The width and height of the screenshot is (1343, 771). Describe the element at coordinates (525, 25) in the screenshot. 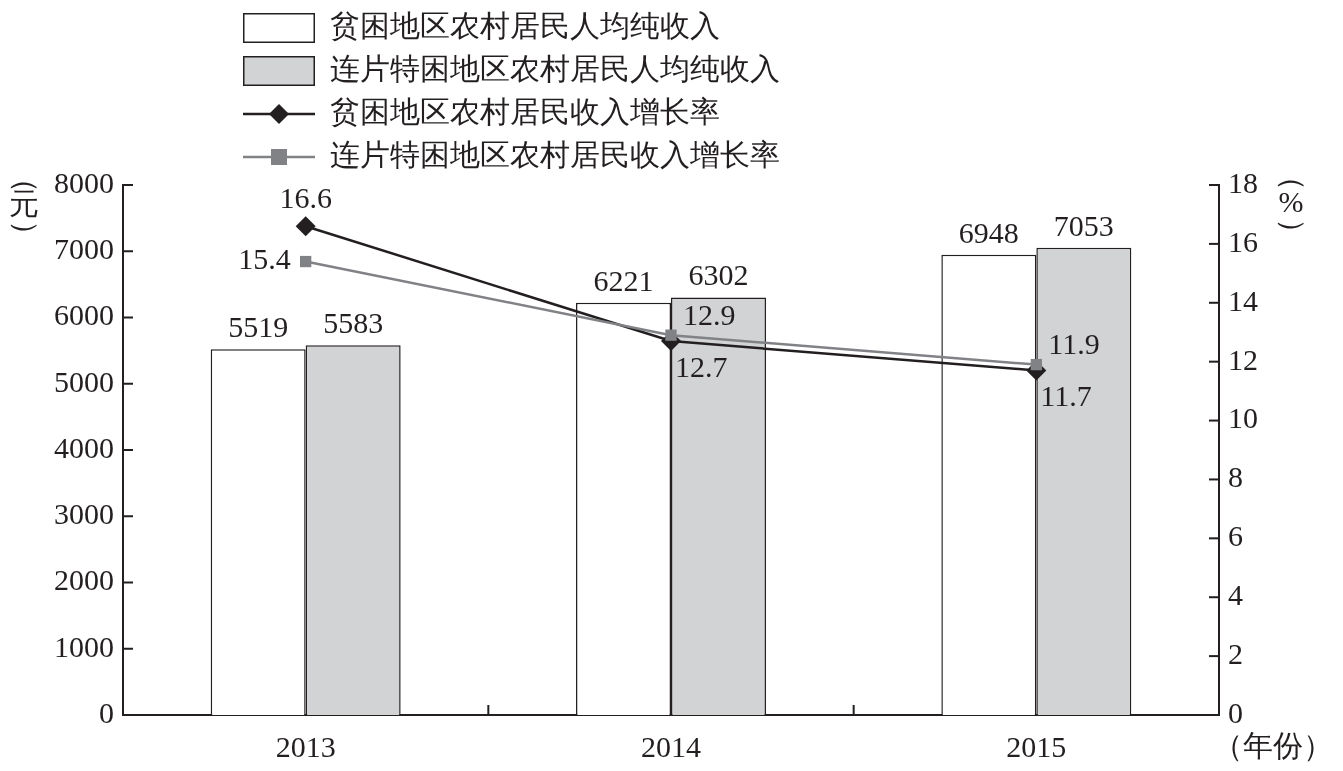

I see `legend-label: 贫困地区农村居民人均纯收入` at that location.